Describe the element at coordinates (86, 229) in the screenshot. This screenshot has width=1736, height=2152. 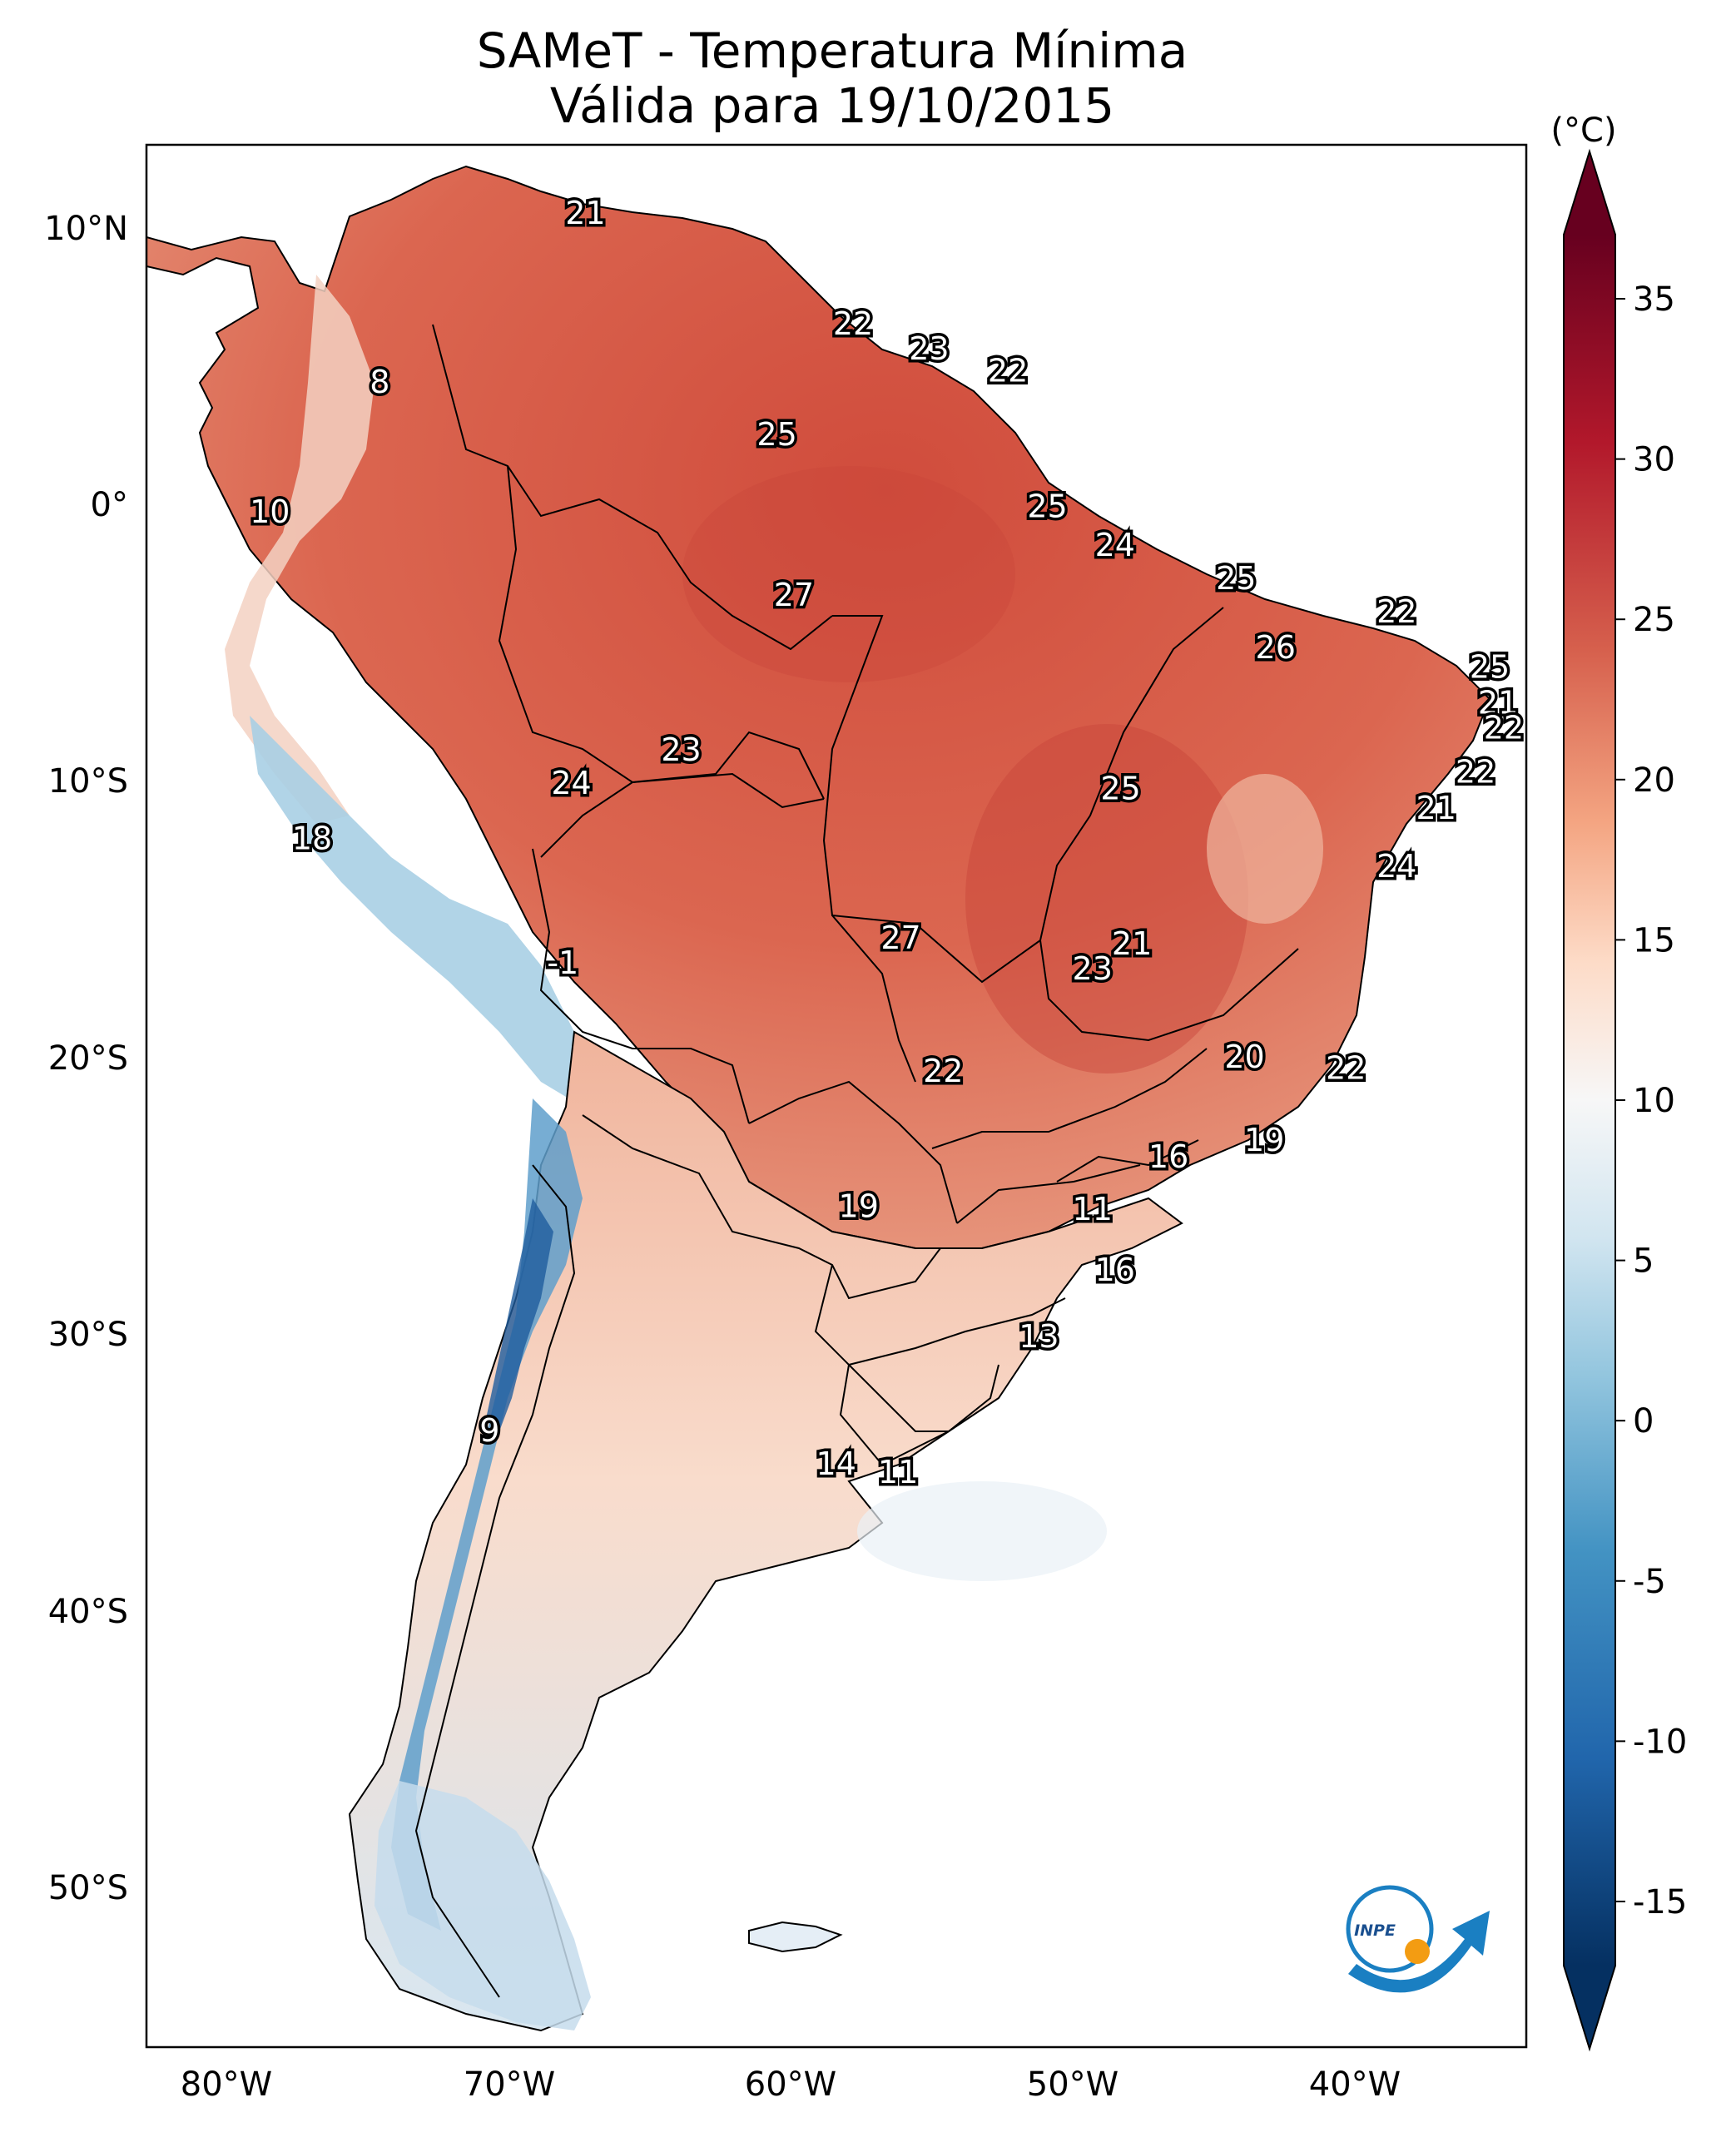
I see `lat-tick: 10°N` at that location.